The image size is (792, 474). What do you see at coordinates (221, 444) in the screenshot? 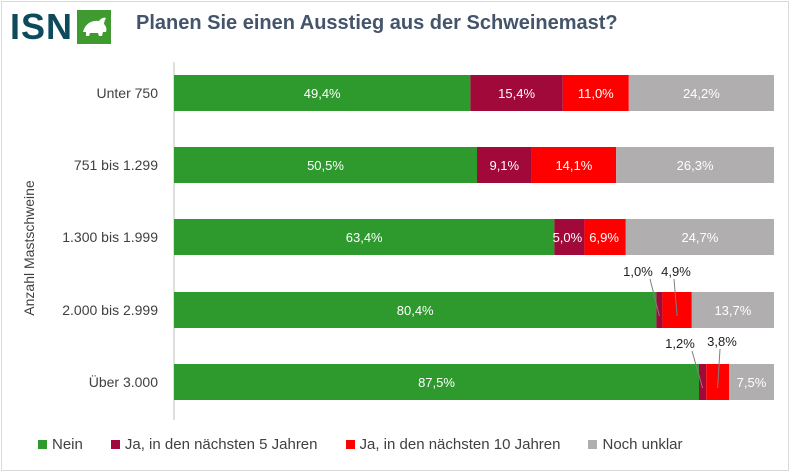
I see `legend-label: Ja, in den nächsten 5 Jahren` at bounding box center [221, 444].